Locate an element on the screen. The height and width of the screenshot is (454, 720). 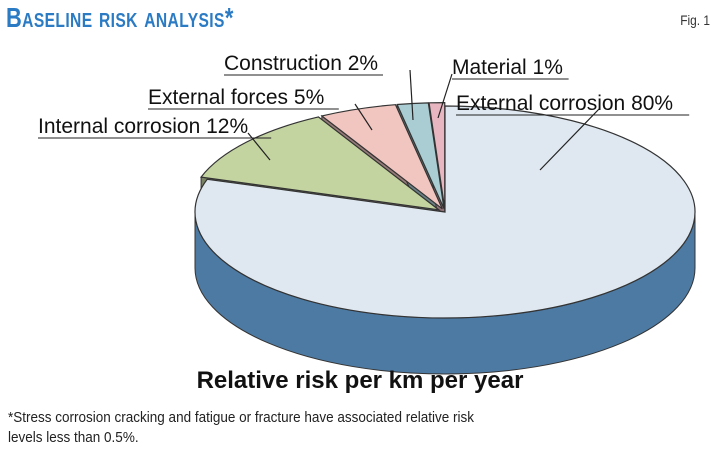
chart-xlabel: Relative risk per km per year is located at coordinates (360, 380).